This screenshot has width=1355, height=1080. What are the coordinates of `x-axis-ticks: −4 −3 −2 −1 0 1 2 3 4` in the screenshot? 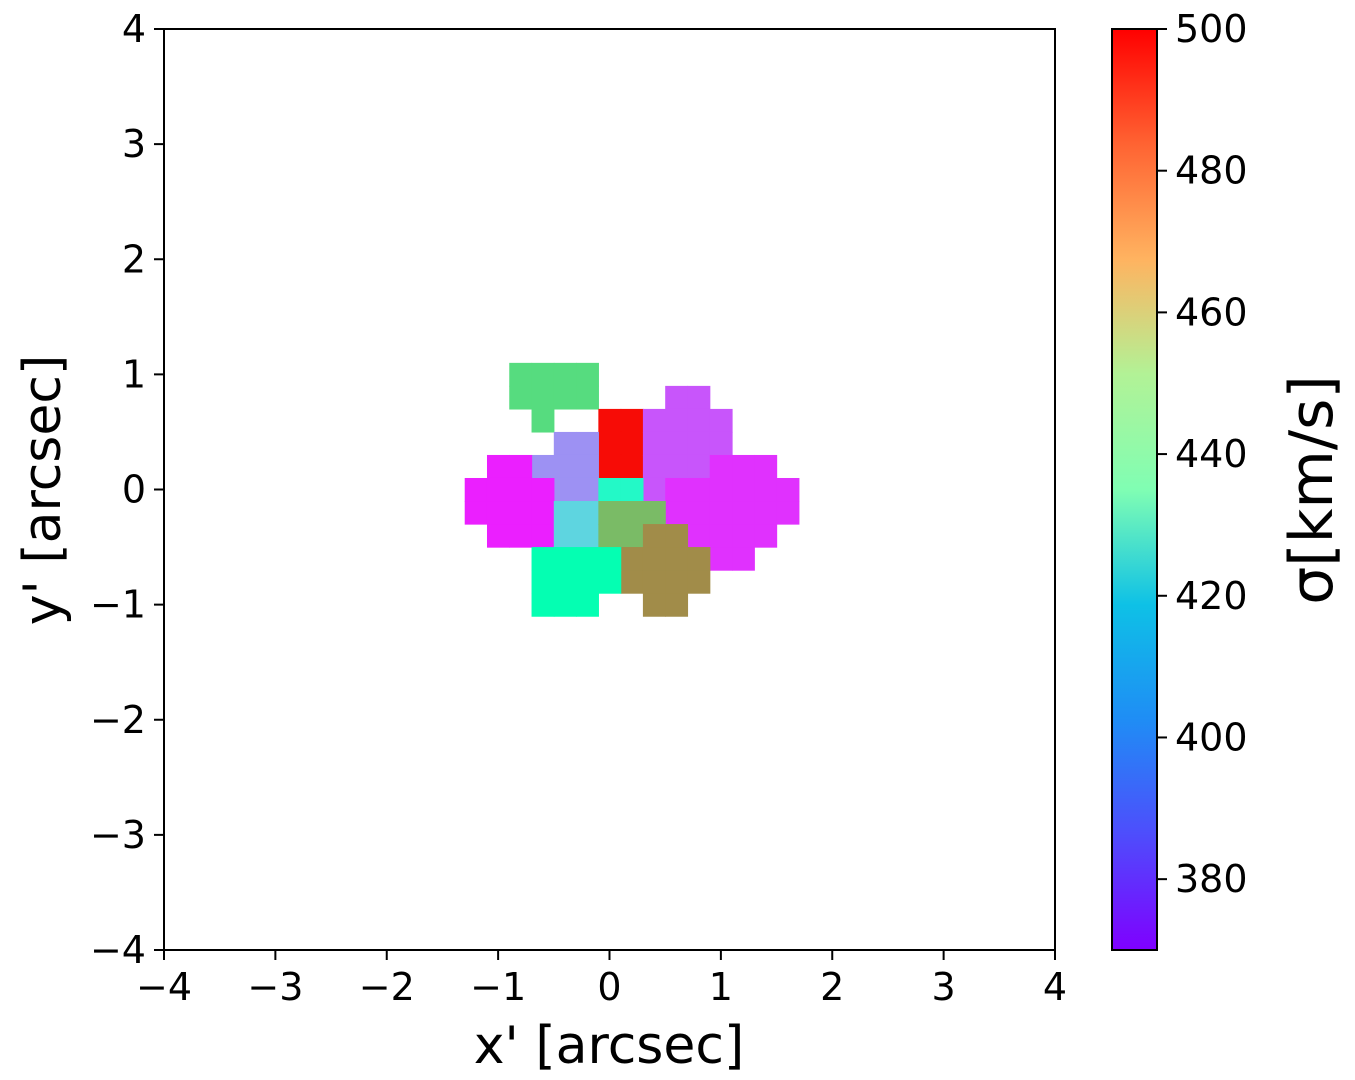 It's located at (601, 979).